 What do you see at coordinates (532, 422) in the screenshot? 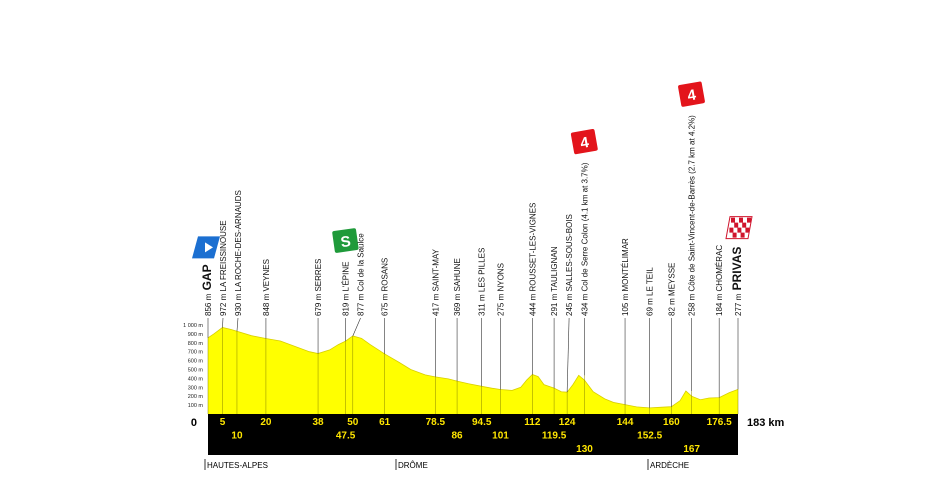
I see `km-label: 112` at bounding box center [532, 422].